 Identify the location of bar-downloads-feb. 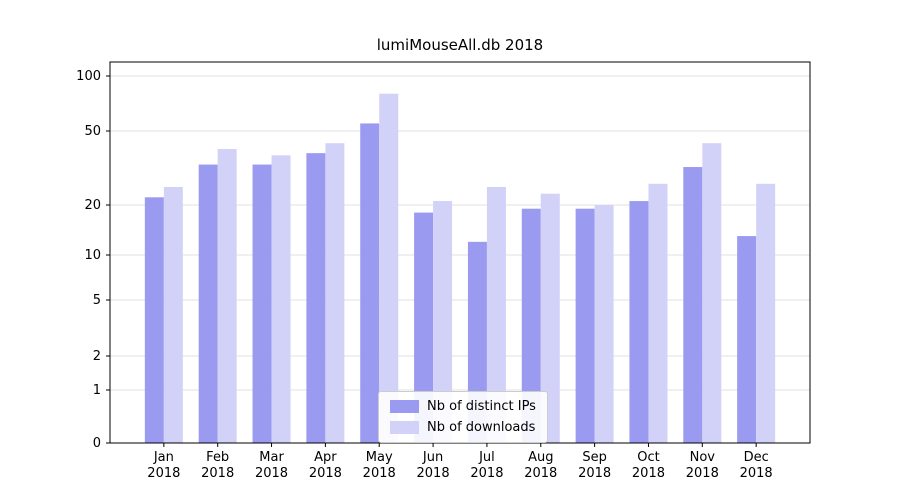
(227, 296).